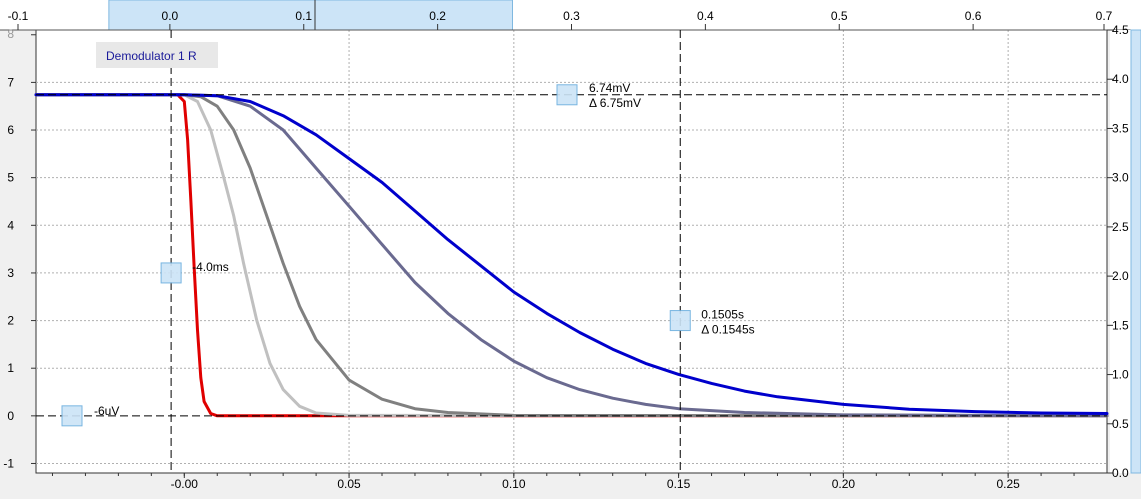 Image resolution: width=1141 pixels, height=499 pixels. What do you see at coordinates (10, 416) in the screenshot?
I see `left-axis-tick-label: 0` at bounding box center [10, 416].